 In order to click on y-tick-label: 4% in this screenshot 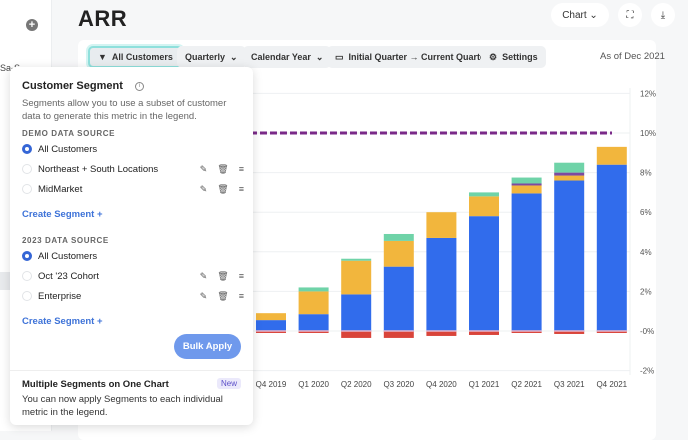, I will do `click(646, 252)`.